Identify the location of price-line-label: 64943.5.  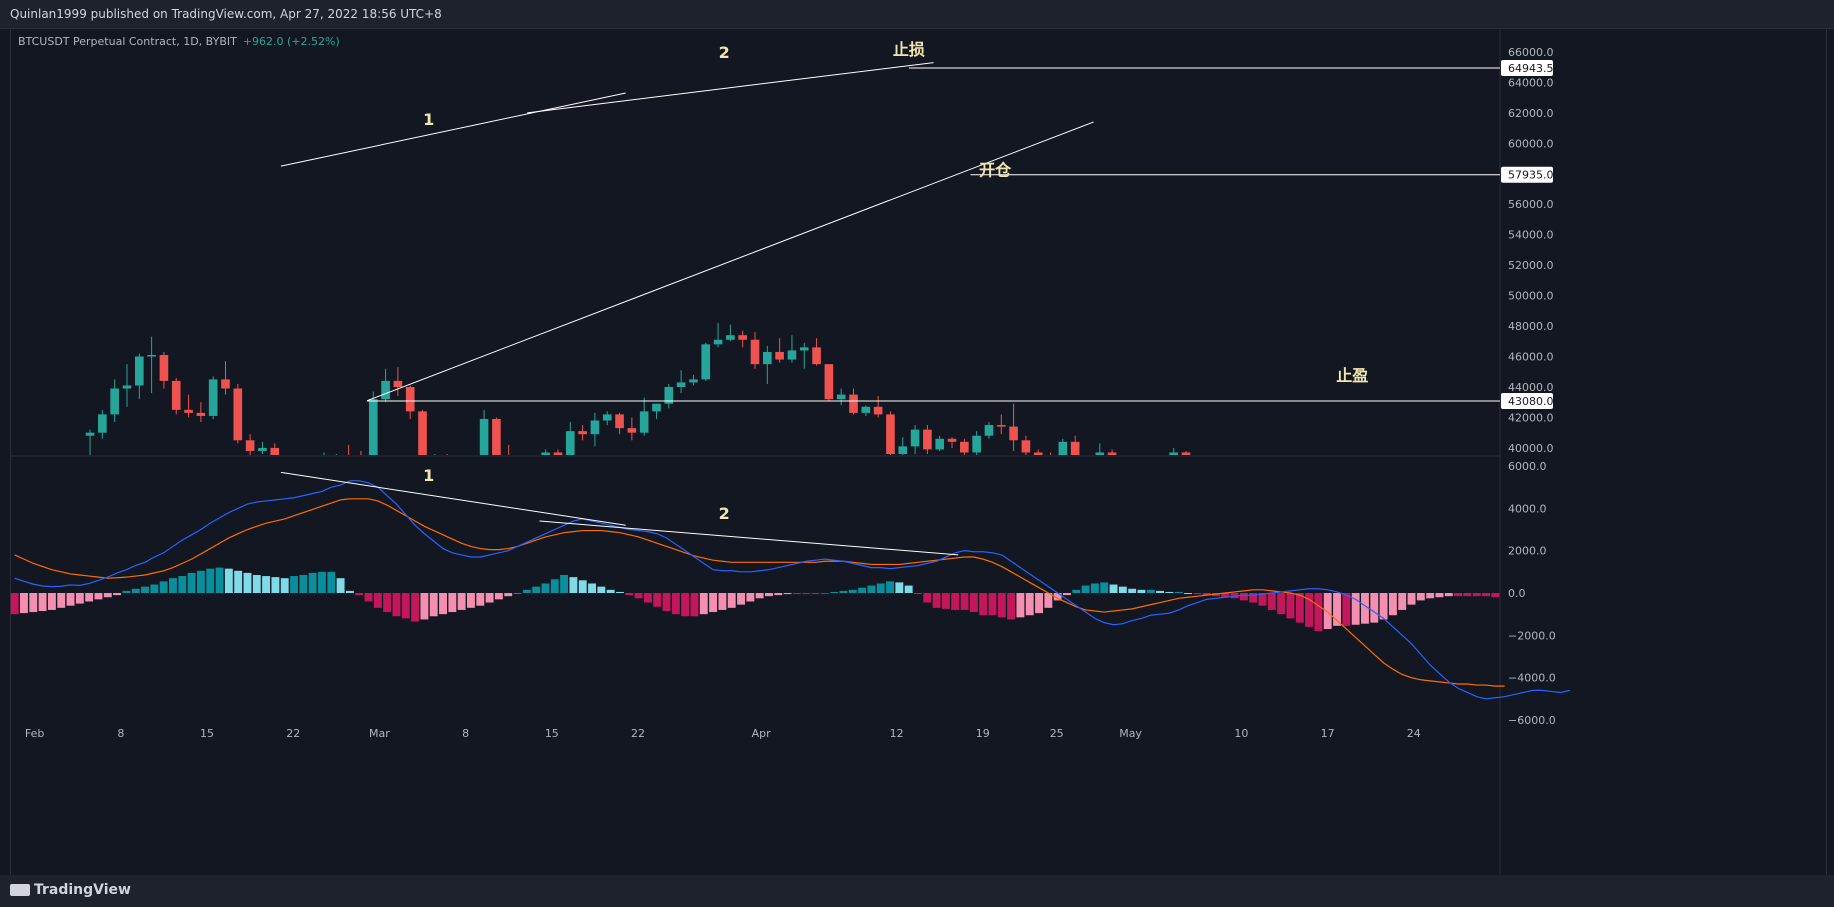
(1531, 68).